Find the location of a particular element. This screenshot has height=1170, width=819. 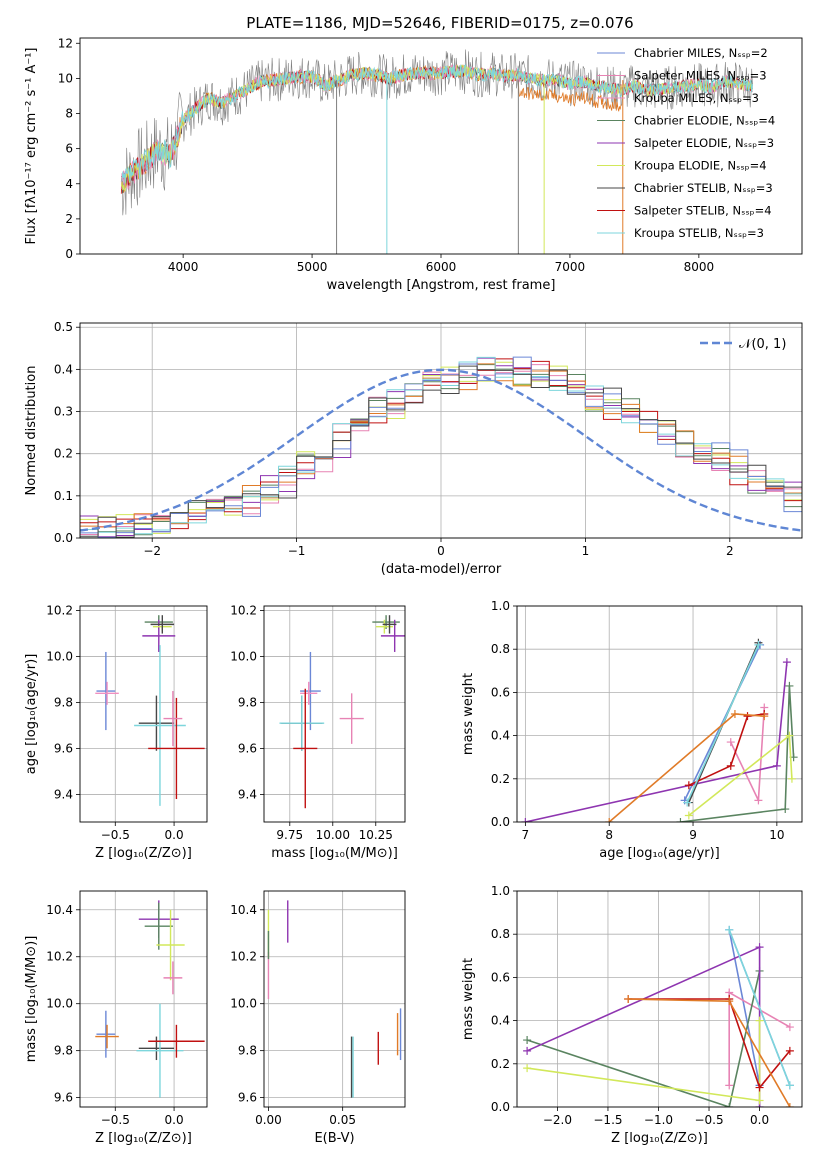

plot-area-age_vs_mass is located at coordinates (342, 712).